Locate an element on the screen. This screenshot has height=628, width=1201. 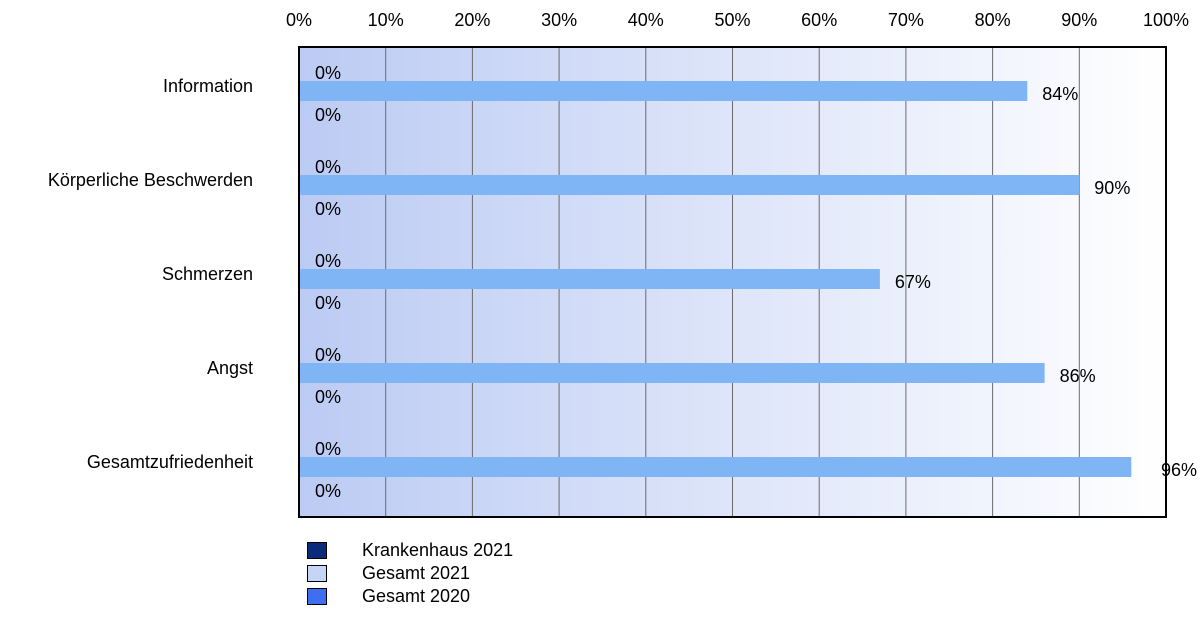
x-tick-label: 50% is located at coordinates (732, 20).